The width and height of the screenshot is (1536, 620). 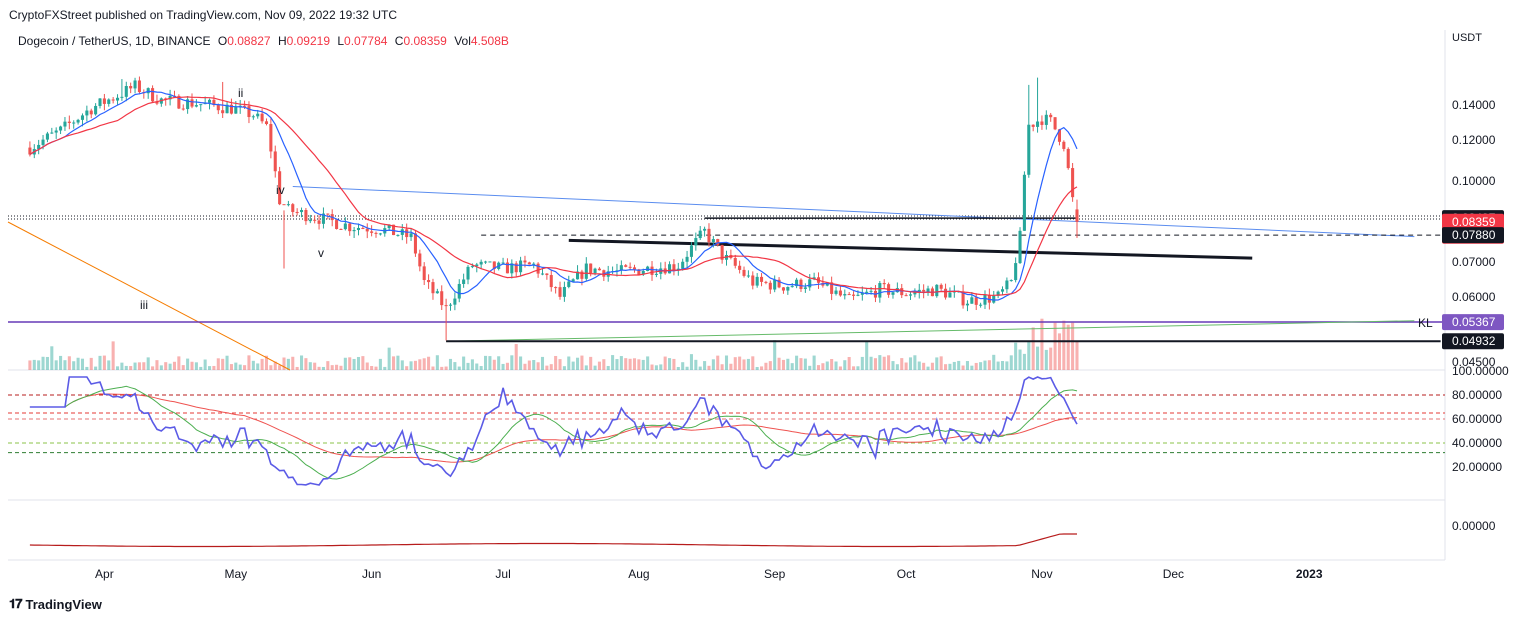 What do you see at coordinates (553, 540) in the screenshot?
I see `bottom-indicator-line` at bounding box center [553, 540].